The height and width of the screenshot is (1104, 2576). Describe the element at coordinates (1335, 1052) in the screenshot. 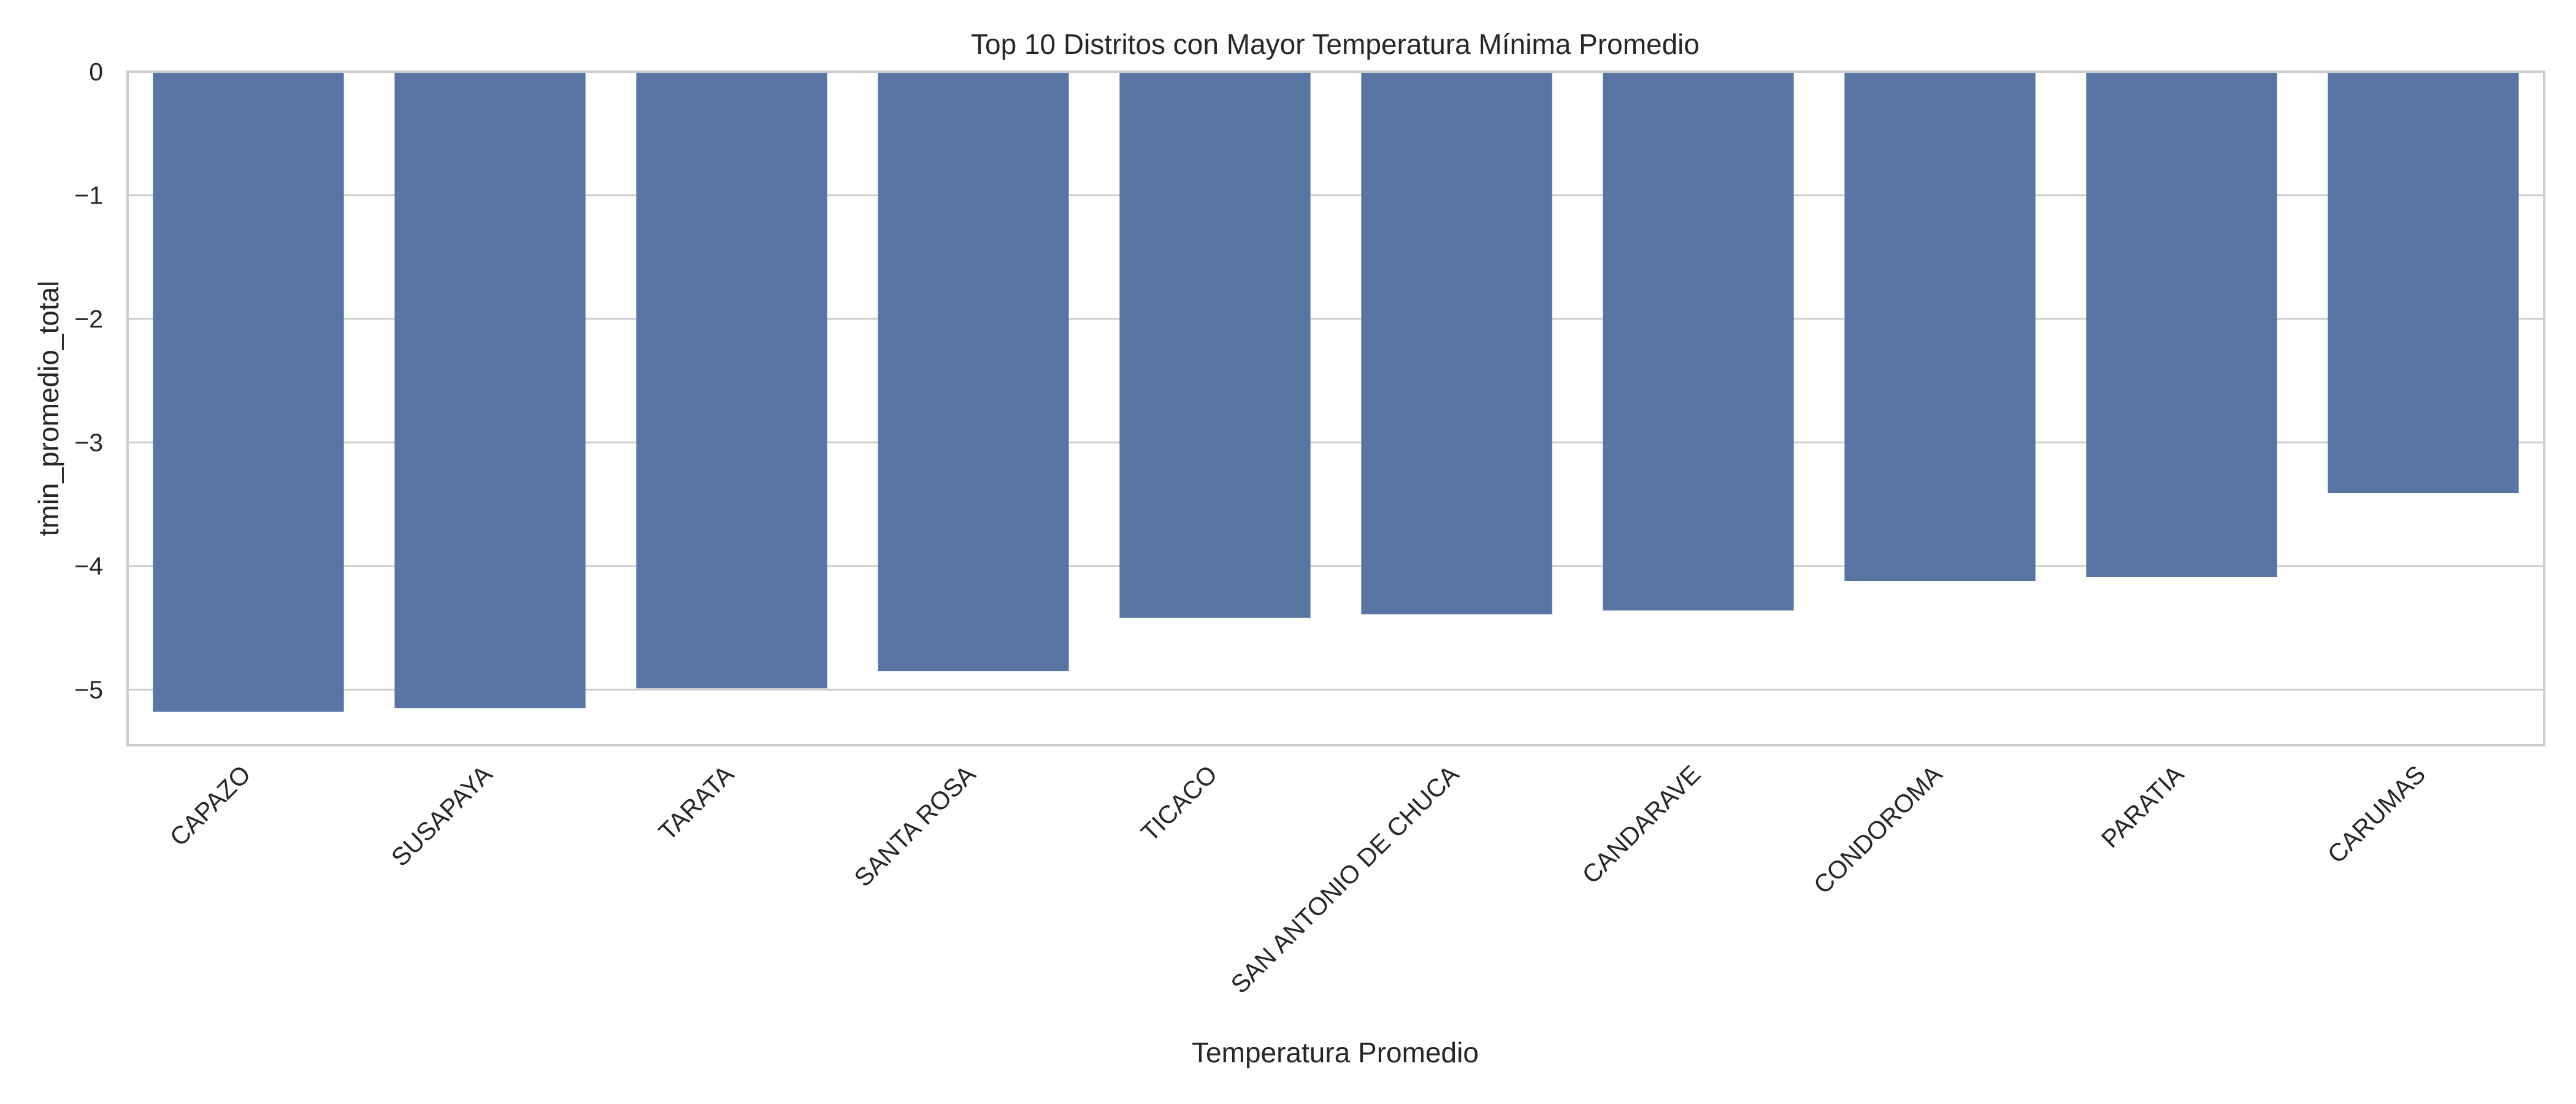

I see `x-axis-label: Temperatura Promedio` at that location.